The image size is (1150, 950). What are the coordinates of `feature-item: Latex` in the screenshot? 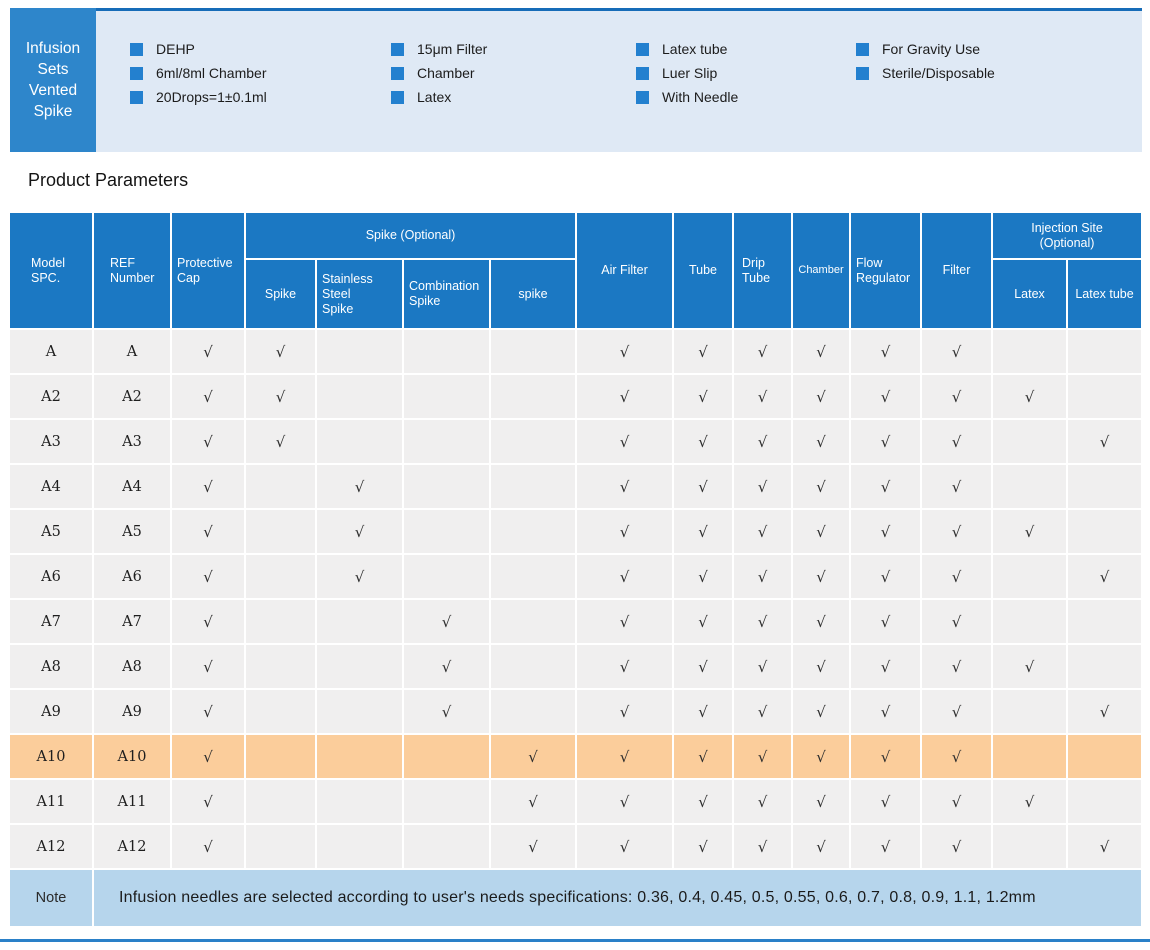 It's located at (439, 97).